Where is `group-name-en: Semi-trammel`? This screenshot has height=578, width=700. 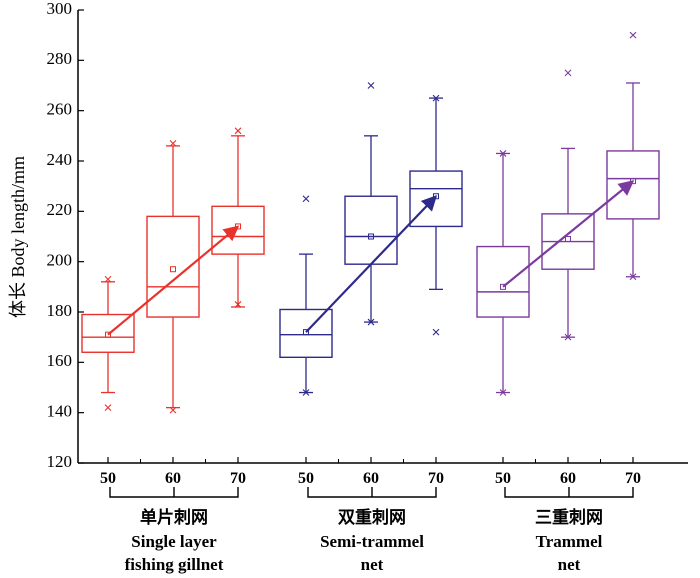 group-name-en: Semi-trammel is located at coordinates (372, 541).